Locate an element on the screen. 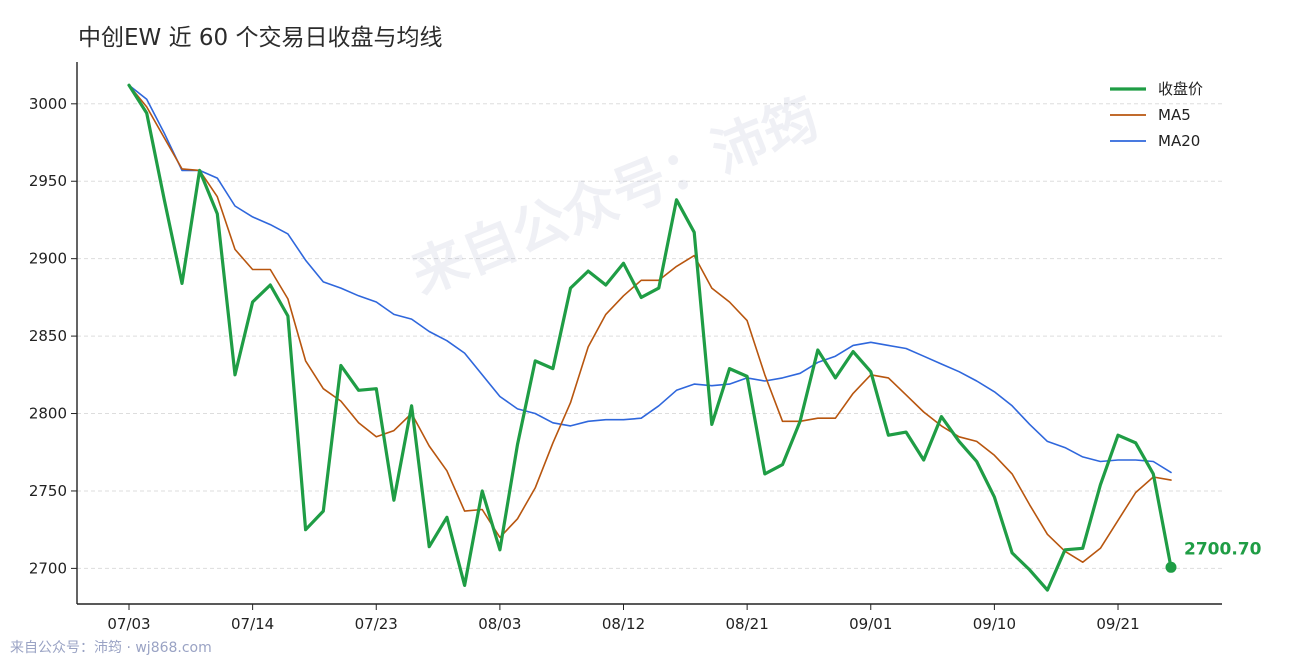 This screenshot has width=1290, height=660. legend-label: MA5 is located at coordinates (1174, 115).